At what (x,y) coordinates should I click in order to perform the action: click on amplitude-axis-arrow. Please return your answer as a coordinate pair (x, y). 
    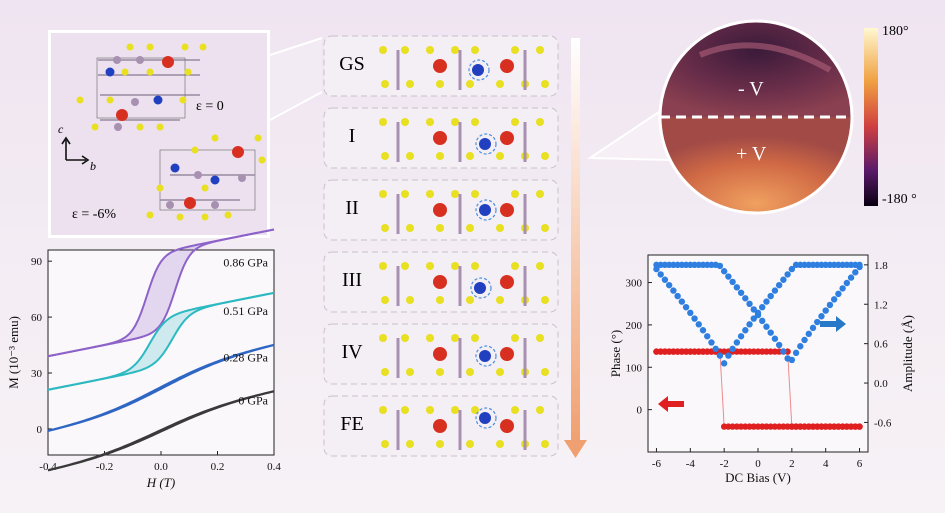
    Looking at the image, I should click on (833, 324).